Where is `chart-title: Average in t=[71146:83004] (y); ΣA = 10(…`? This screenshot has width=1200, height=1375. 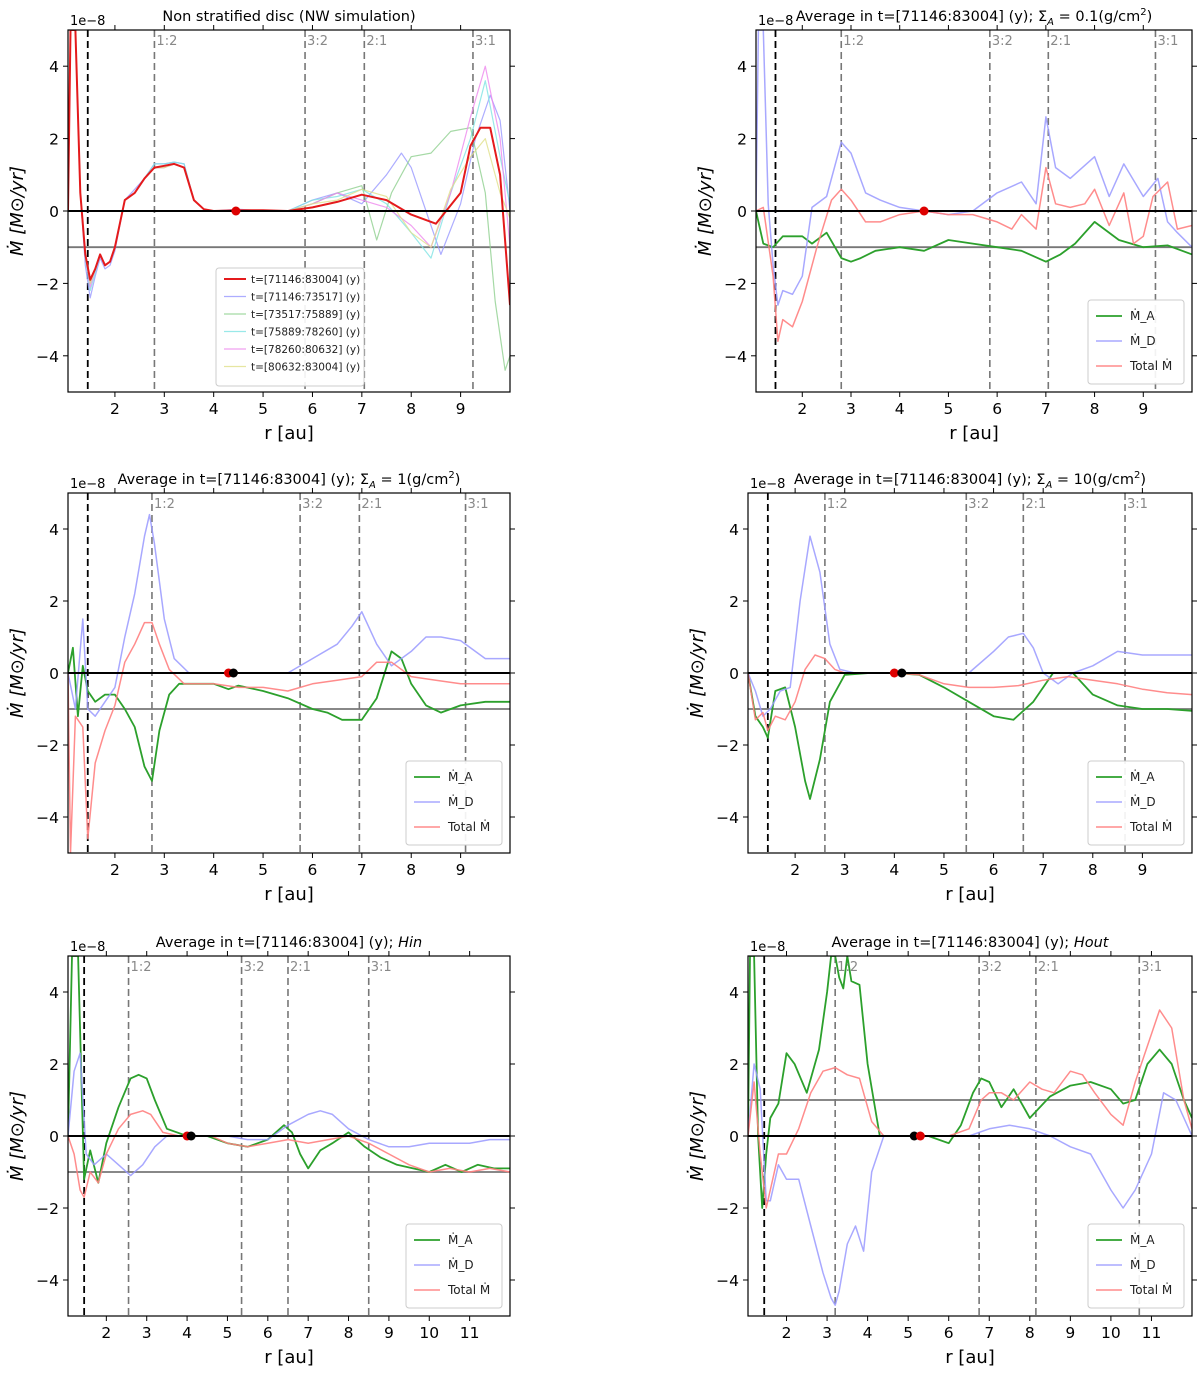
chart-title: Average in t=[71146:83004] (y); ΣA = 10(… is located at coordinates (970, 480).